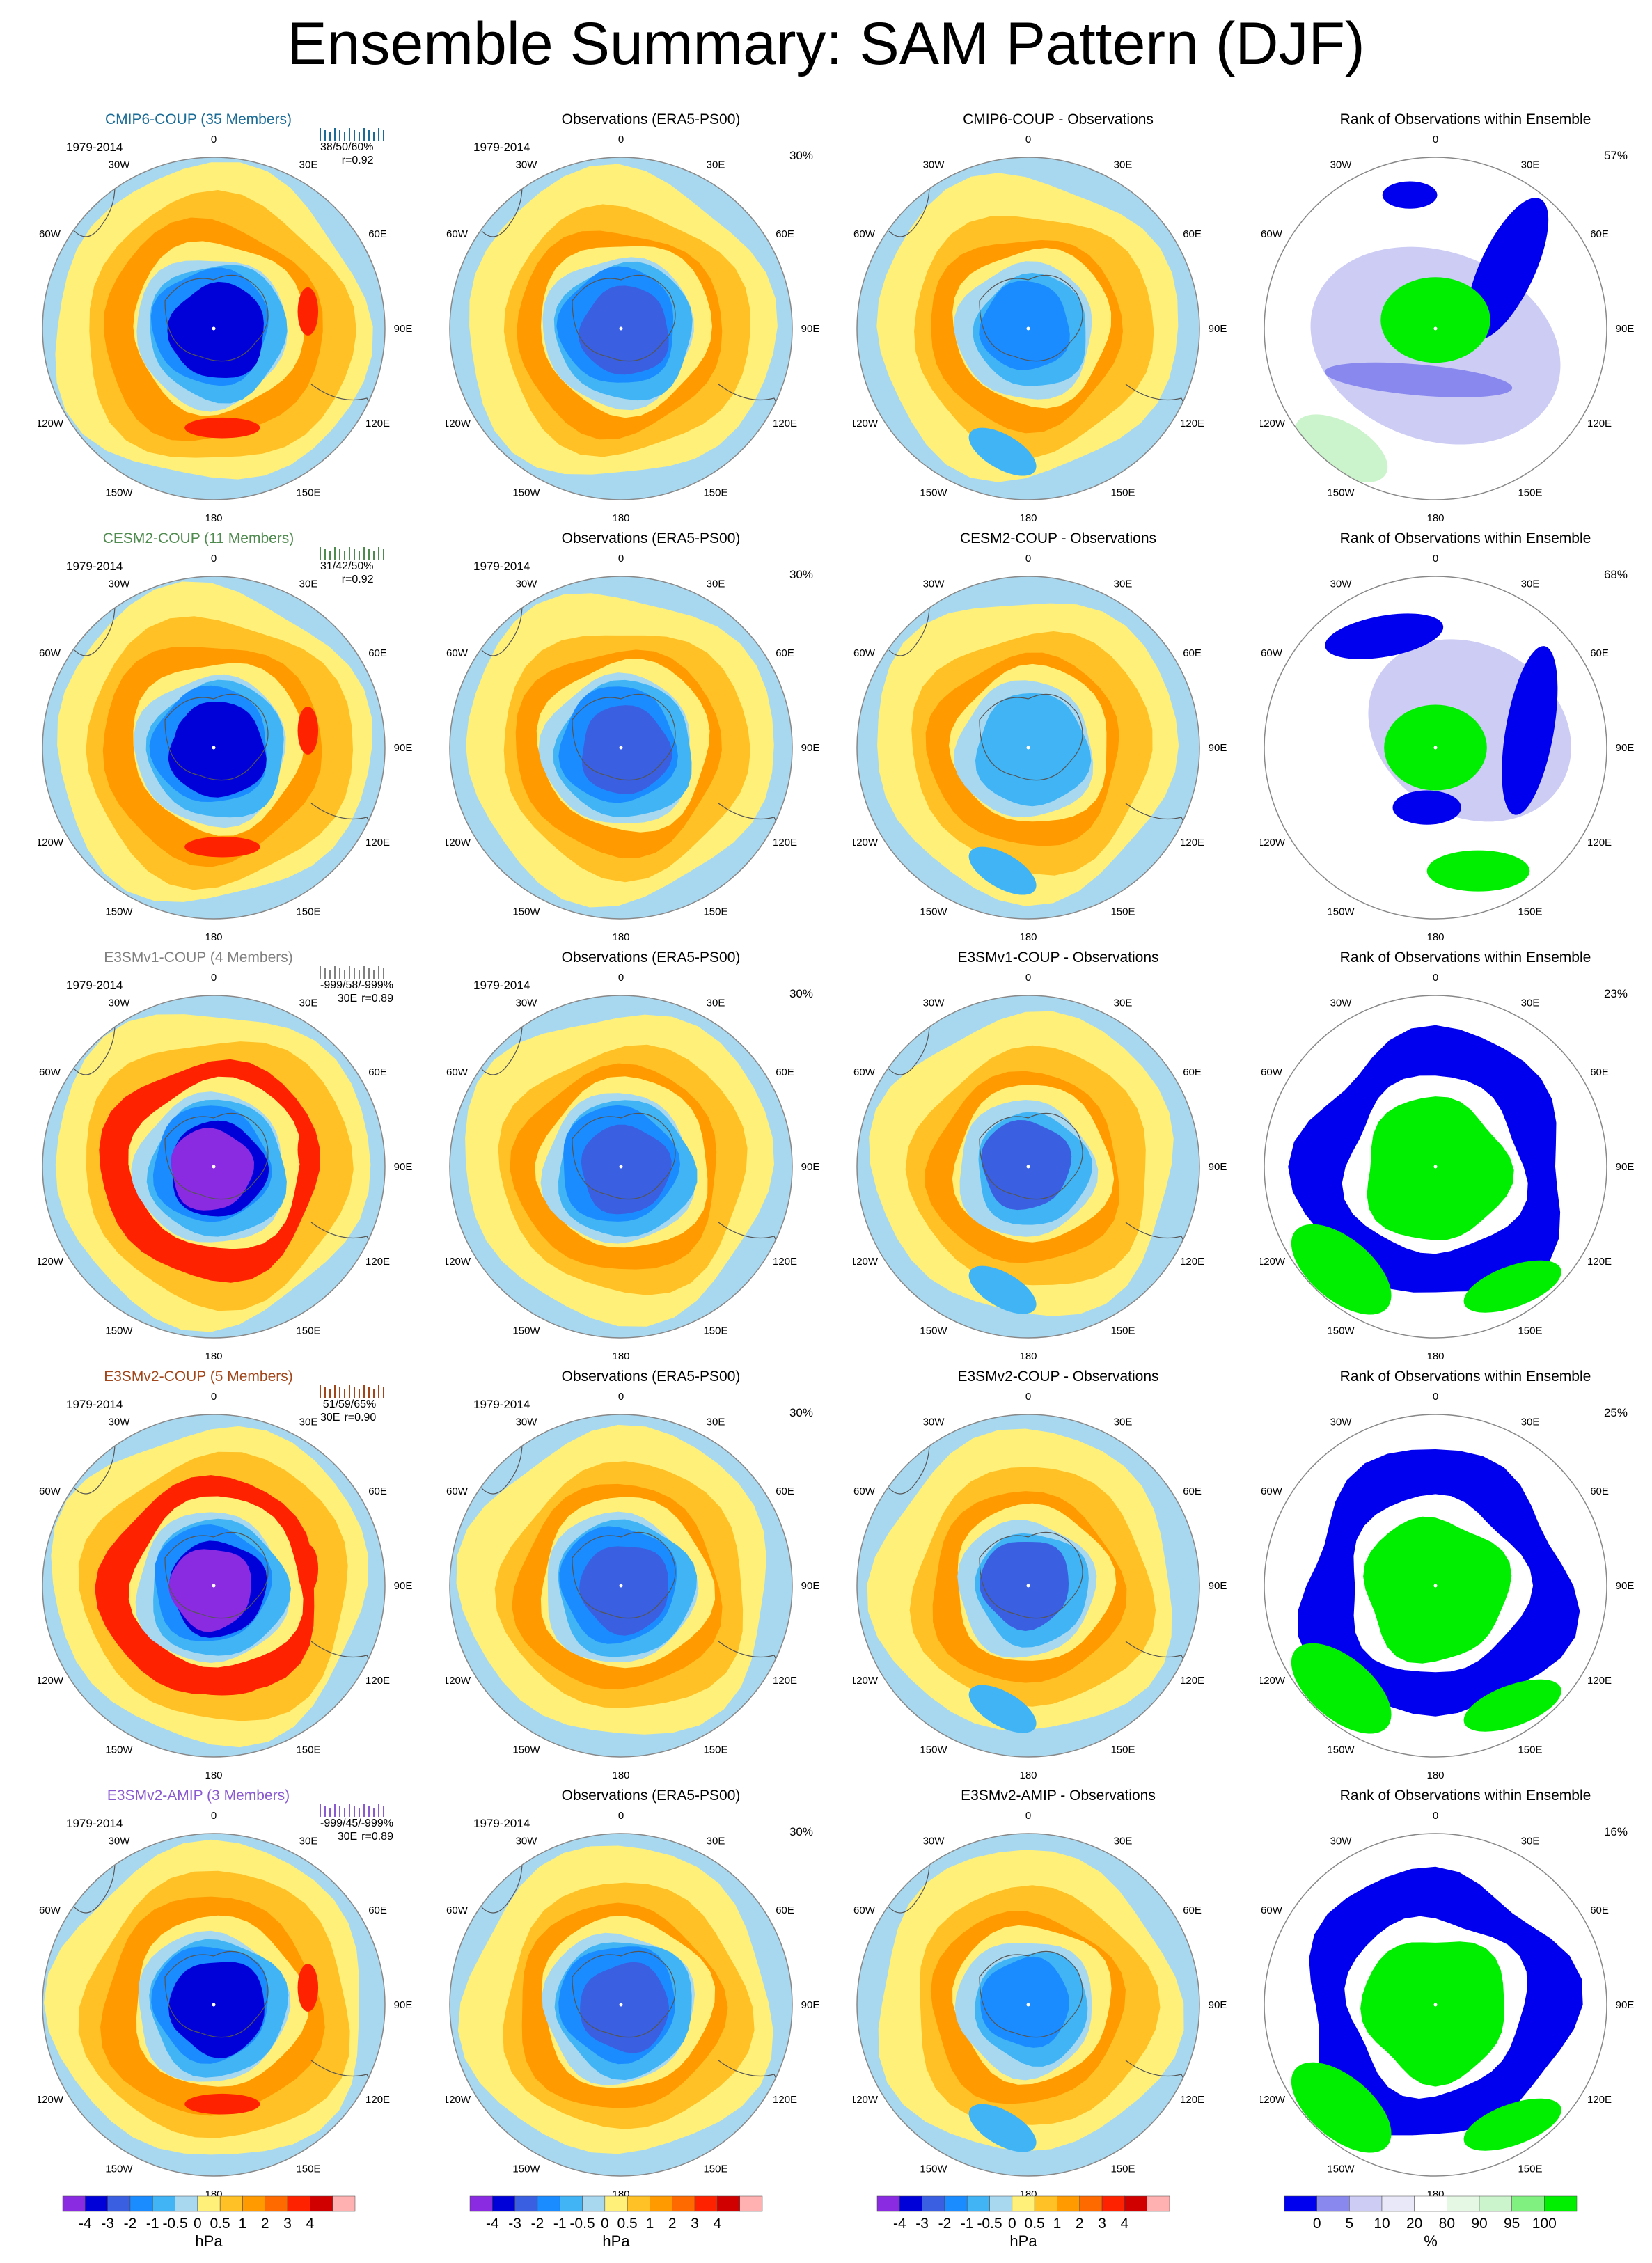 The width and height of the screenshot is (1652, 2263). I want to click on colorbar-tick-label: -2, so click(945, 2224).